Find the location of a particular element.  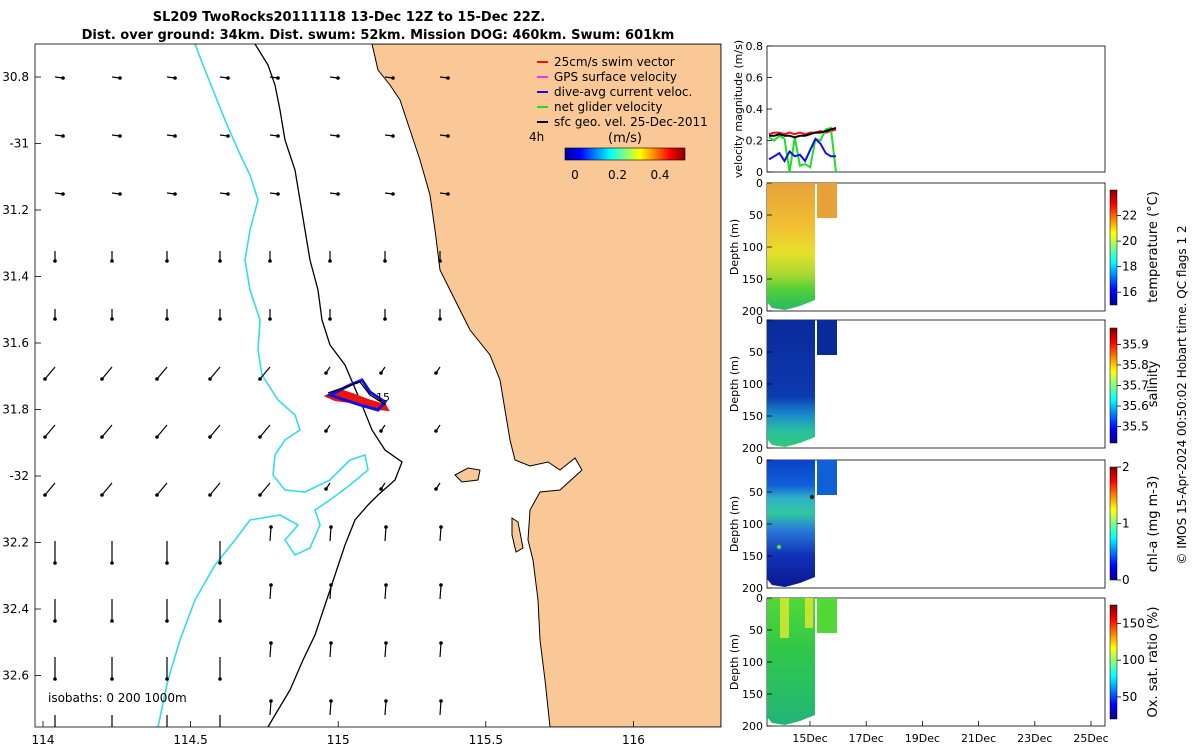

salinity-colorbar is located at coordinates (1113, 385).